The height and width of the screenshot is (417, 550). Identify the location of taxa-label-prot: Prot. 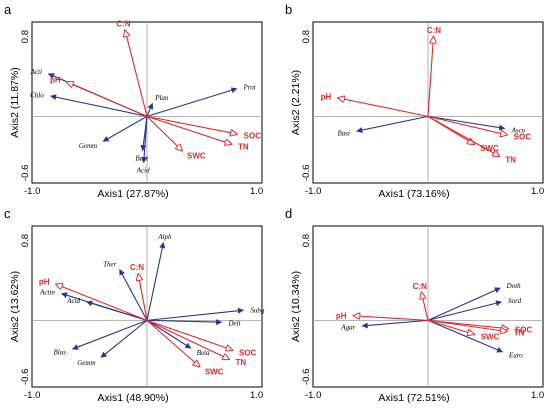
(249, 88).